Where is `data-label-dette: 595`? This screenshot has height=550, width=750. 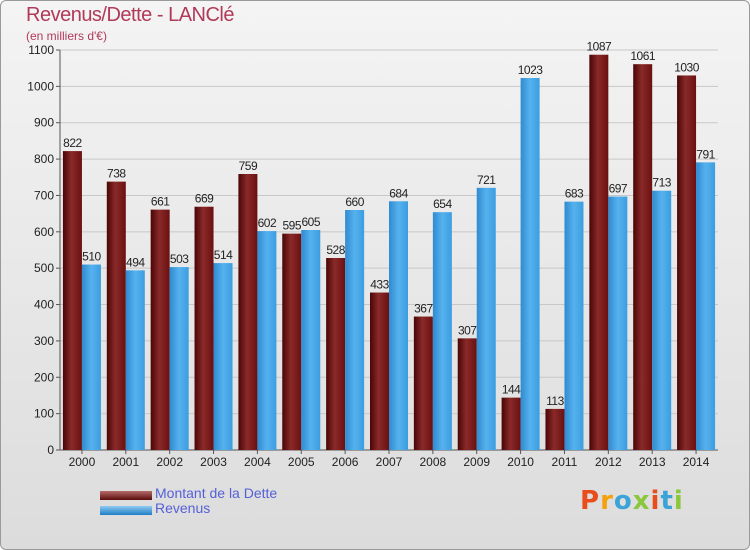 data-label-dette: 595 is located at coordinates (292, 226).